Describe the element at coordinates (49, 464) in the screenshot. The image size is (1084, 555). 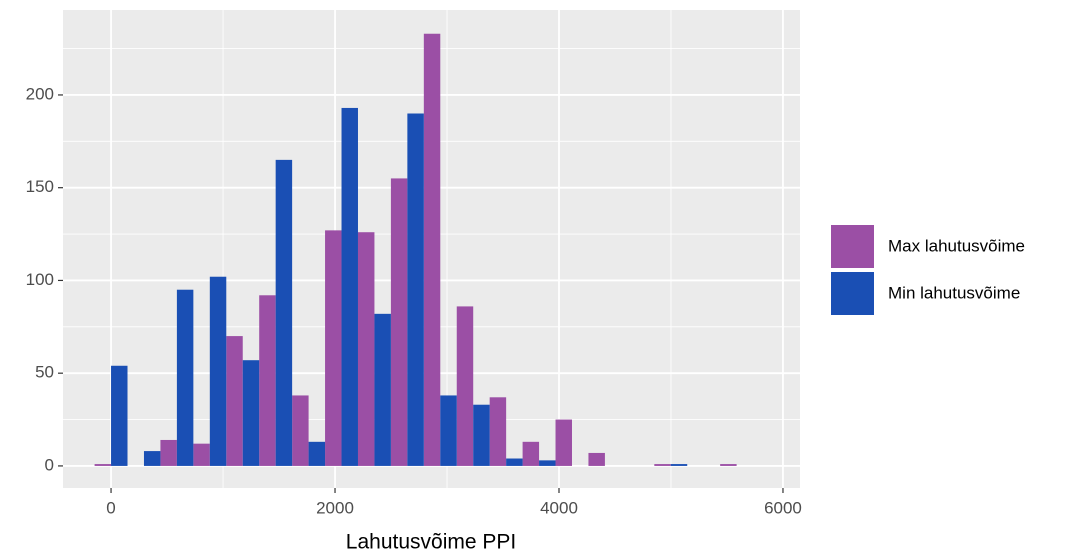
I see `y-tick-label: 0` at that location.